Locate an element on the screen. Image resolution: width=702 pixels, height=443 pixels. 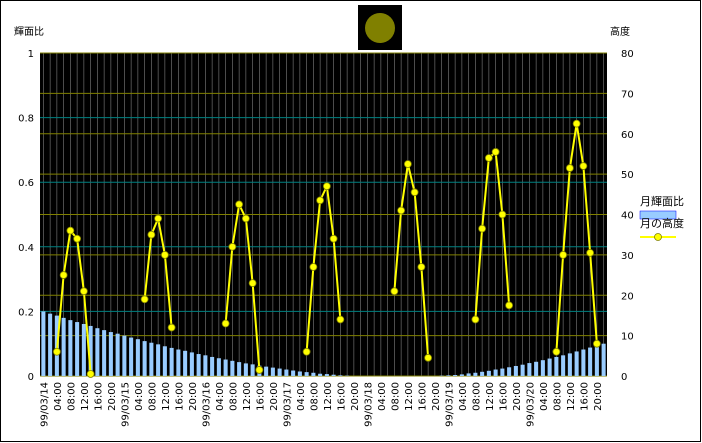
y2-tick-label: 50 is located at coordinates (627, 175).